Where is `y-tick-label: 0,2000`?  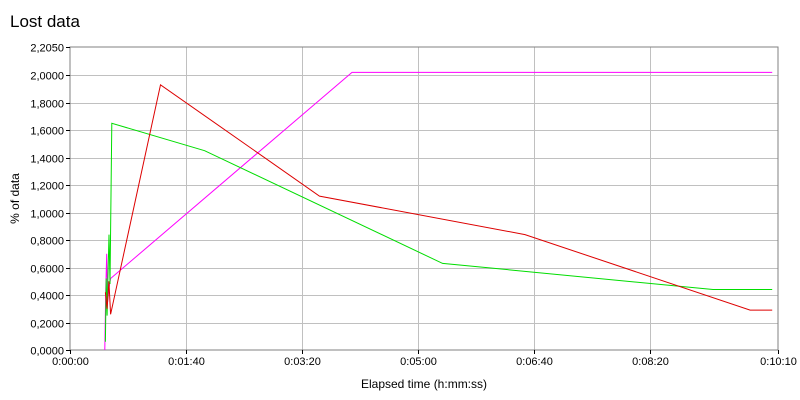 y-tick-label: 0,2000 is located at coordinates (47, 325).